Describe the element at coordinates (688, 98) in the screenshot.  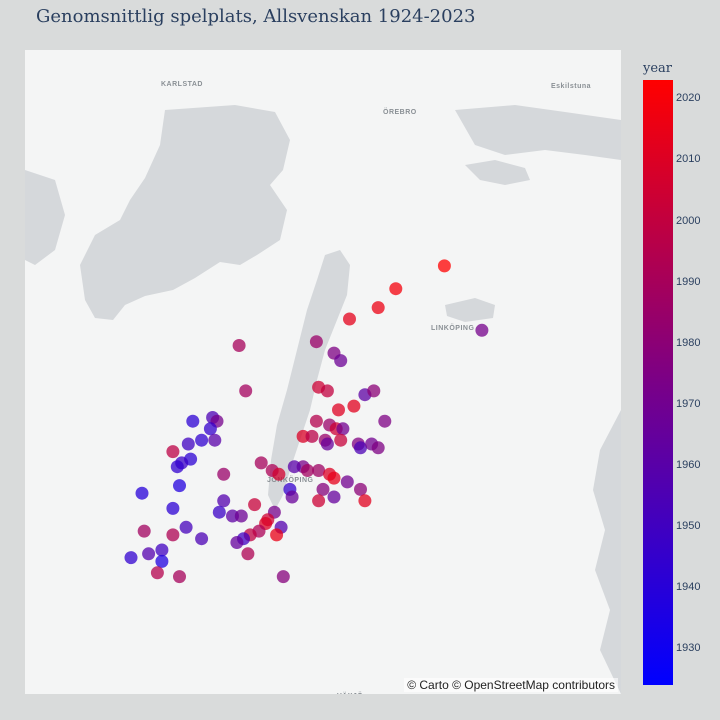
I see `colorbar-tick: 2020` at that location.